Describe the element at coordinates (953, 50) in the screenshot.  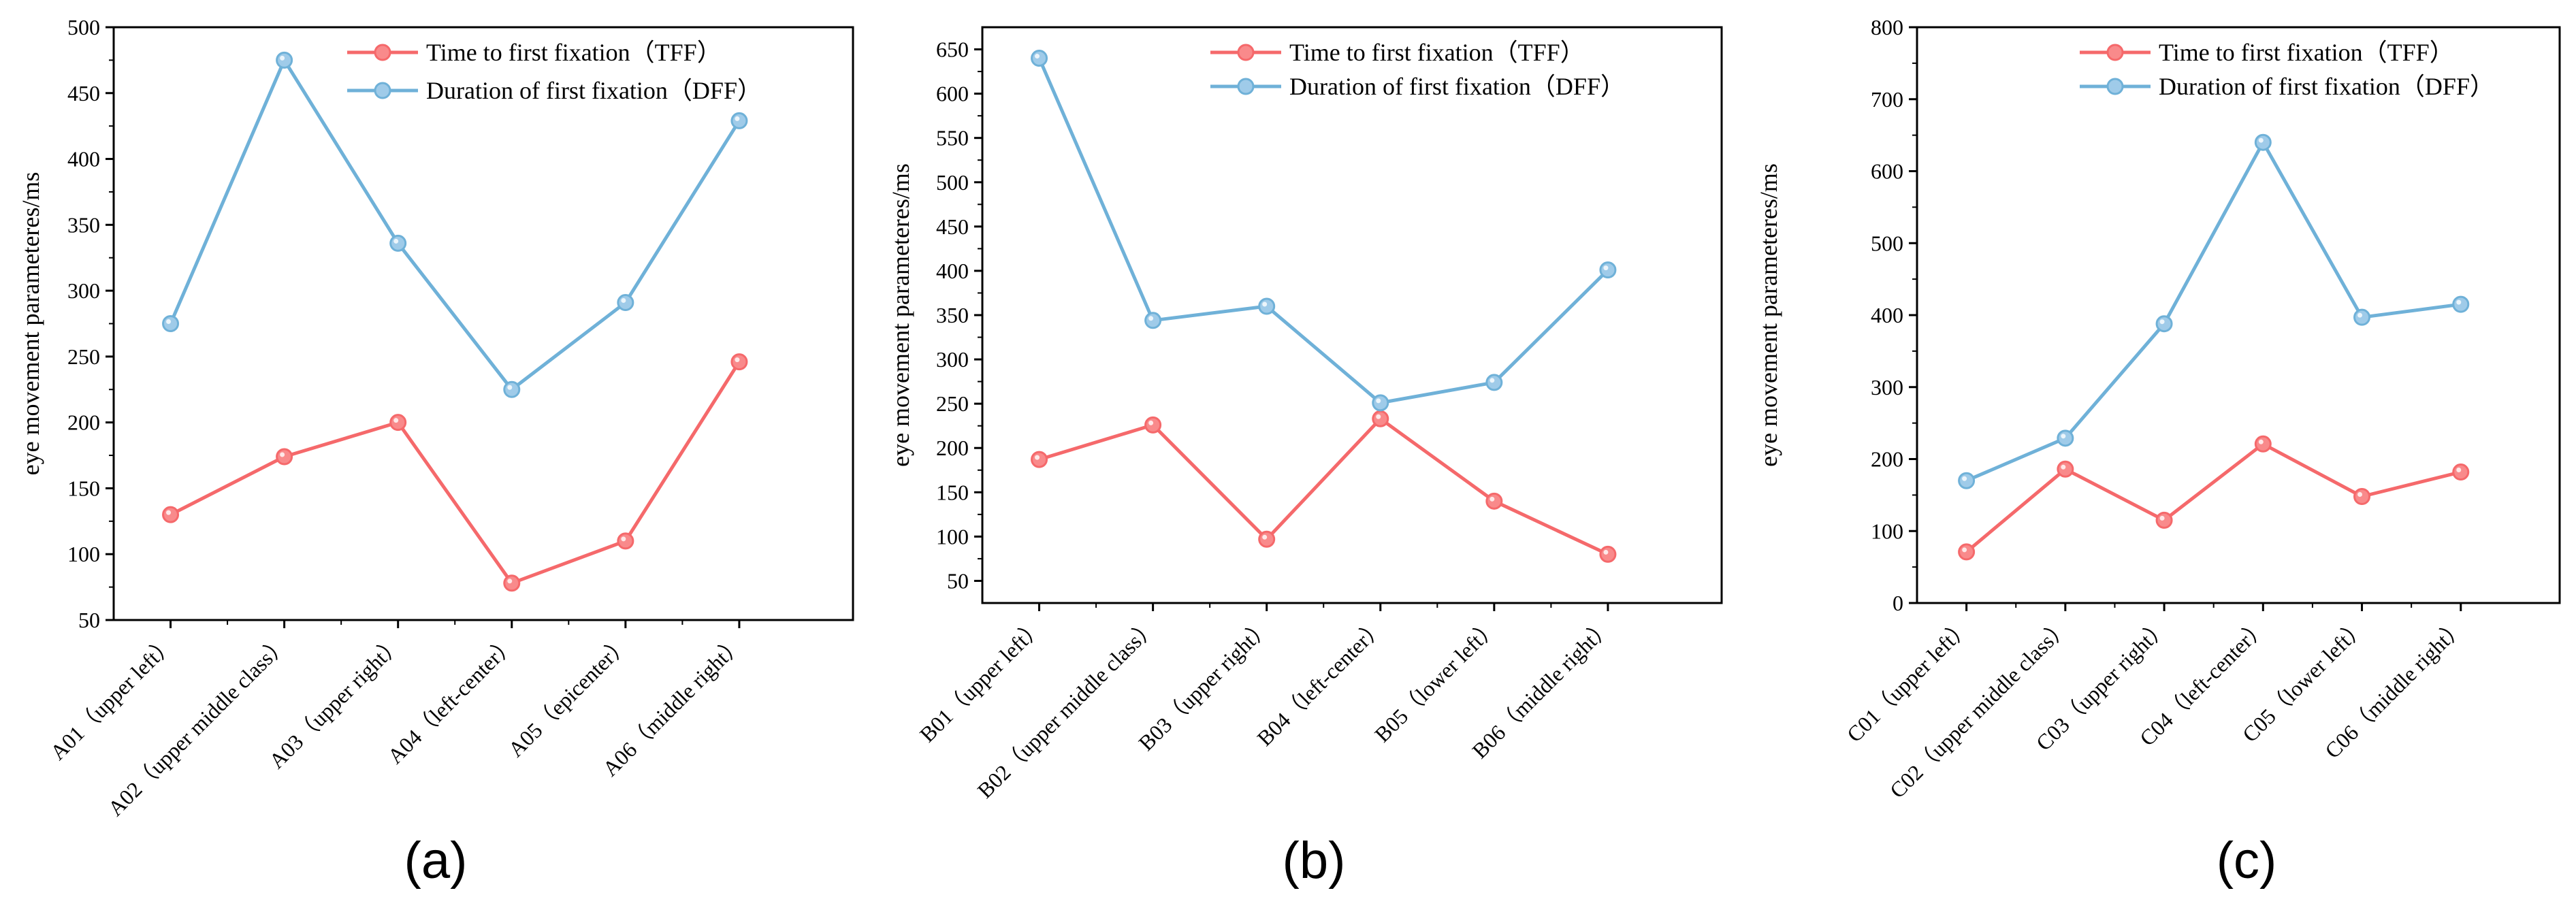
I see `y-tick-label: 650` at that location.